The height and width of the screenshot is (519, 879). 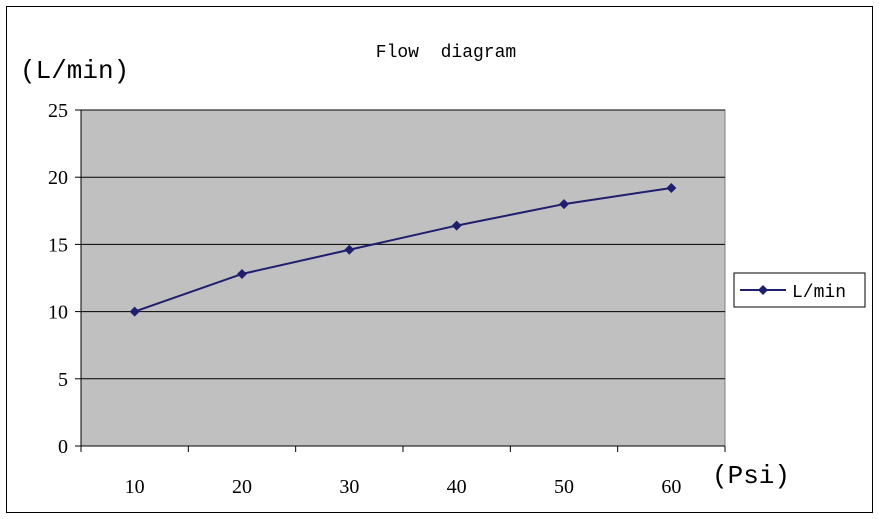 What do you see at coordinates (58, 245) in the screenshot?
I see `y-tick-label: 15` at bounding box center [58, 245].